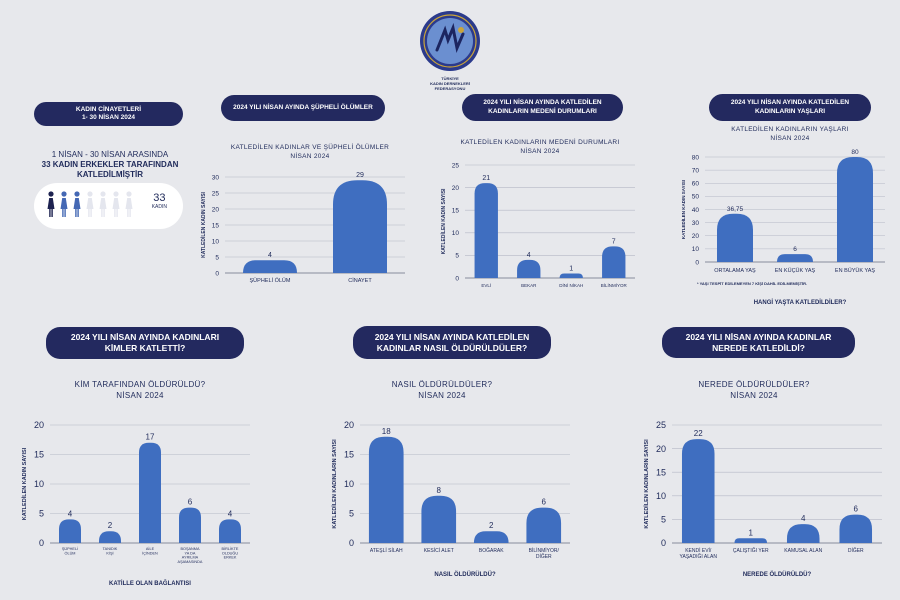 This screenshot has height=600, width=900. I want to click on marital-title-line1: KATLEDİLEN KADINLARIN MEDENİ DURUMLARI, so click(540, 142).